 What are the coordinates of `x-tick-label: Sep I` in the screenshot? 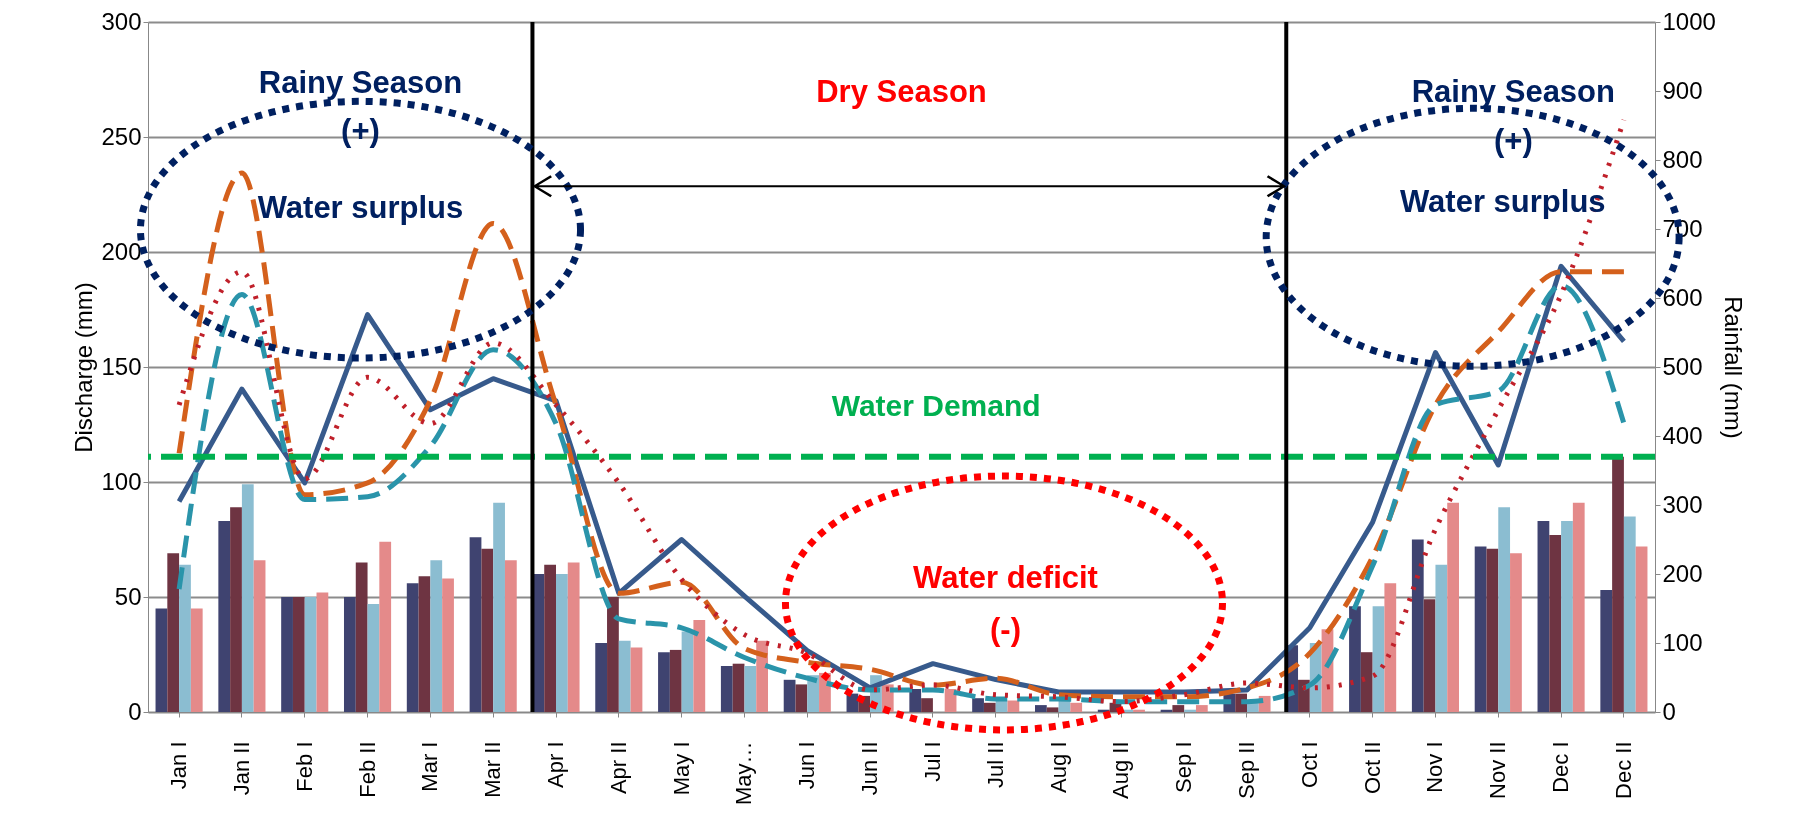 It's located at (1184, 767).